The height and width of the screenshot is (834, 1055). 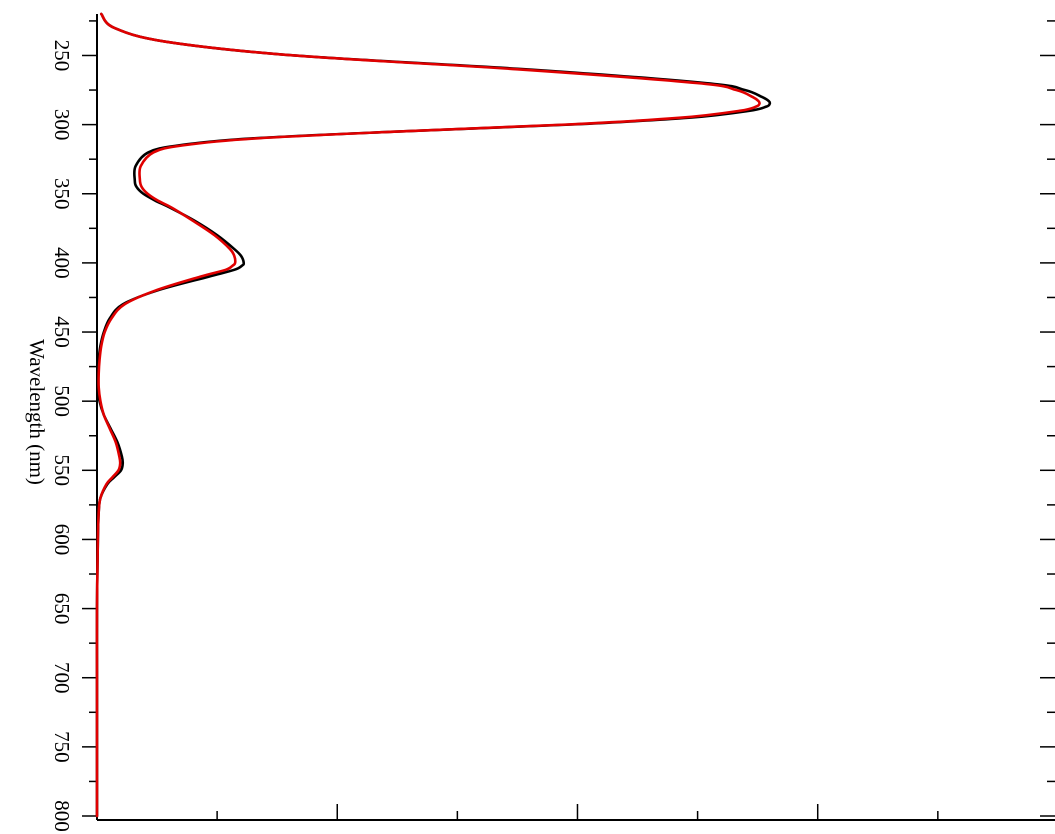 I want to click on x-tick-label: 500, so click(x=62, y=401).